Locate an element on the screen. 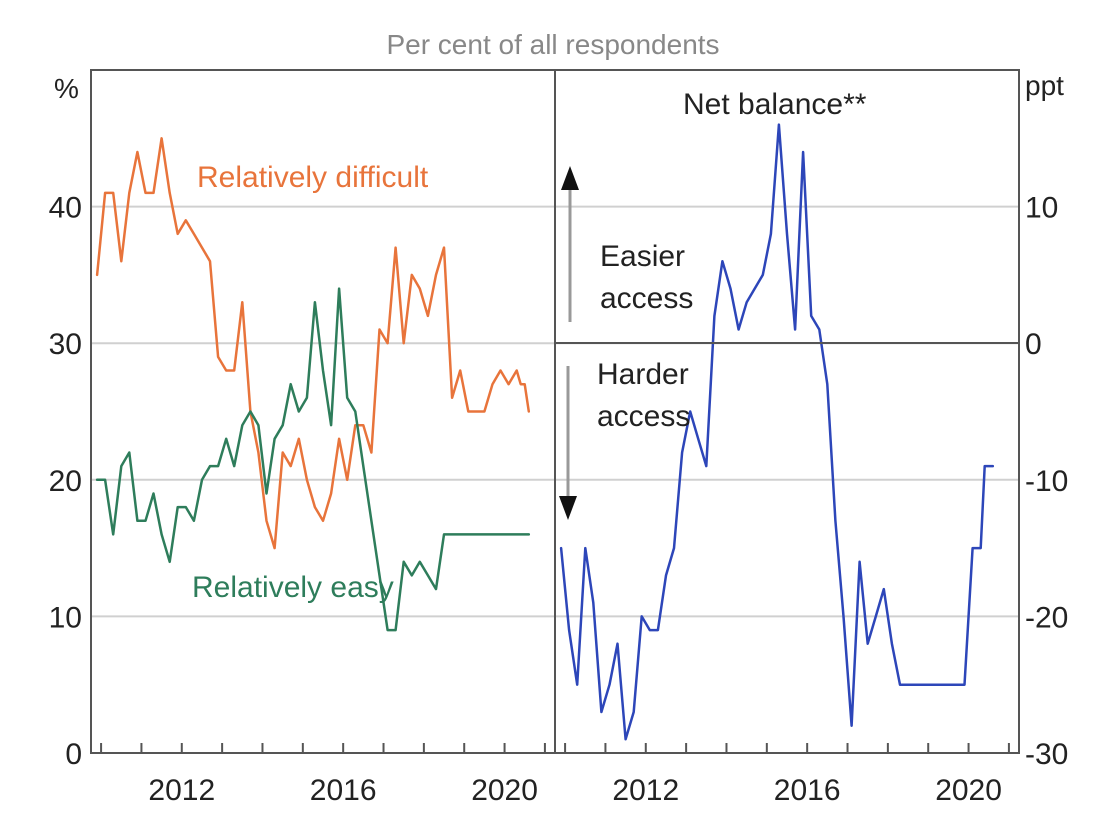 This screenshot has height=838, width=1100. annotation-relatively-difficult: Relatively difficult is located at coordinates (313, 177).